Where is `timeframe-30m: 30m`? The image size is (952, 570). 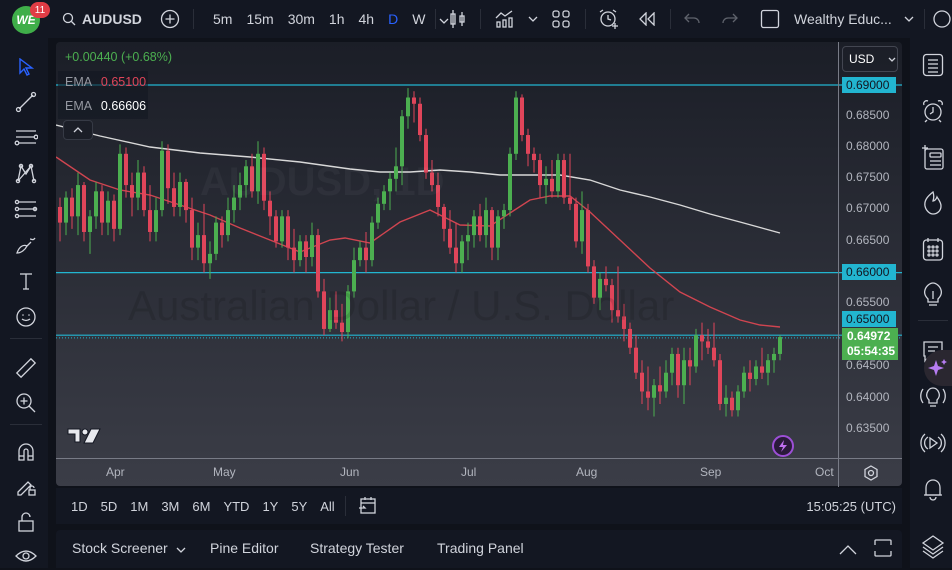 timeframe-30m: 30m is located at coordinates (301, 19).